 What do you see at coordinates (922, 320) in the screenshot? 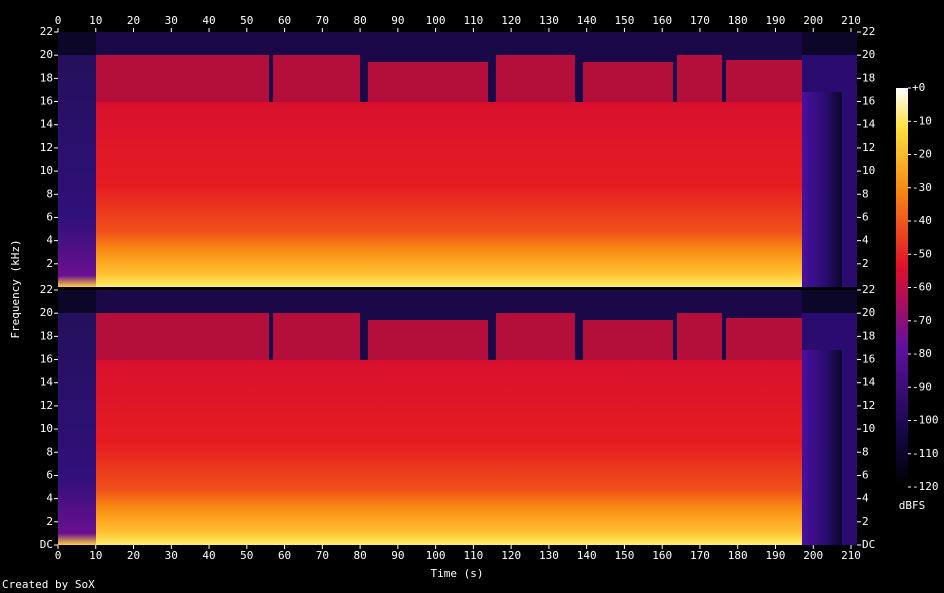
I see `colorbar-tick-label: -70` at bounding box center [922, 320].